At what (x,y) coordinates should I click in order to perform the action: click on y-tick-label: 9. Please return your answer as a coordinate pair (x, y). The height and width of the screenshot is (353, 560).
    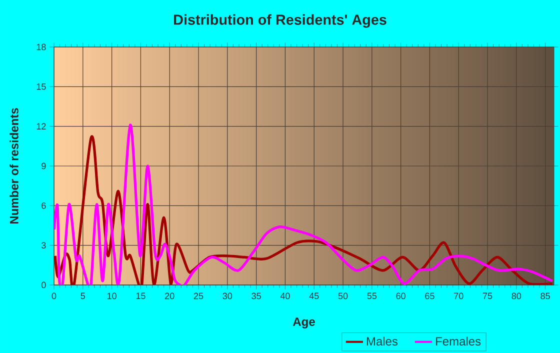
    Looking at the image, I should click on (44, 166).